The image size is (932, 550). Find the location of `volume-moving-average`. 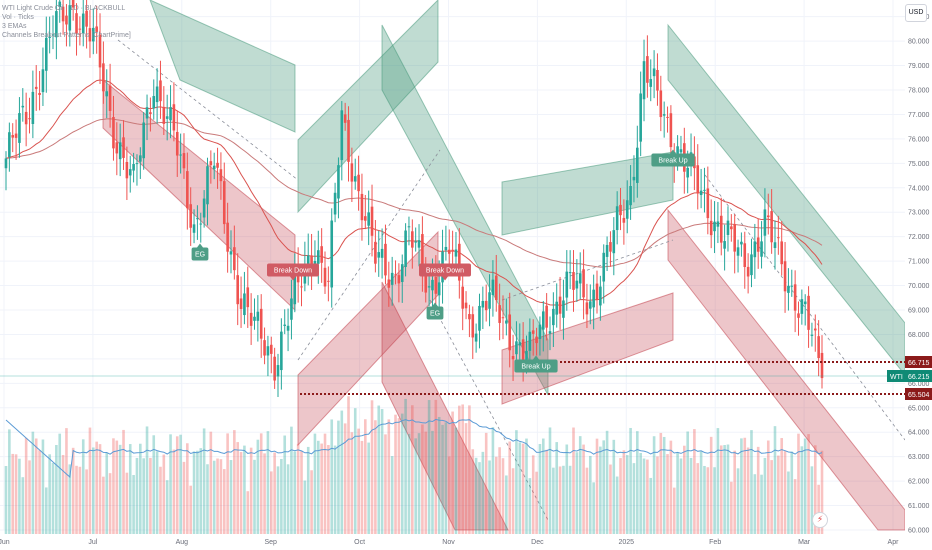

volume-moving-average is located at coordinates (414, 448).